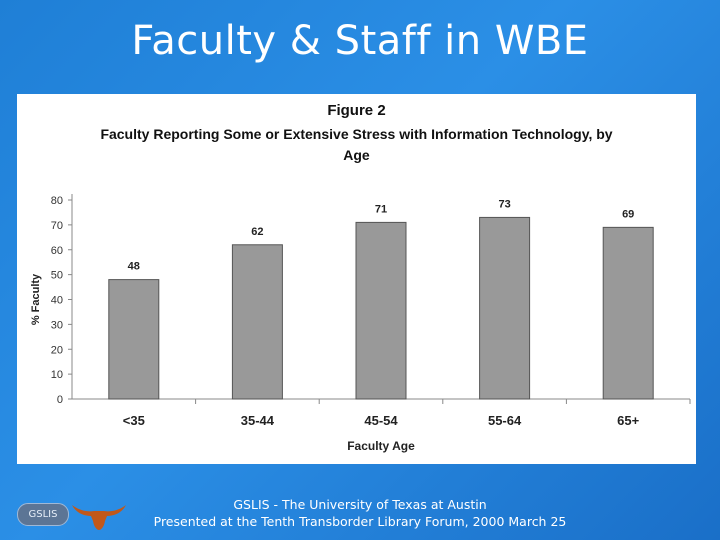 Image resolution: width=720 pixels, height=540 pixels. What do you see at coordinates (60, 400) in the screenshot?
I see `y-tick-label: 0` at bounding box center [60, 400].